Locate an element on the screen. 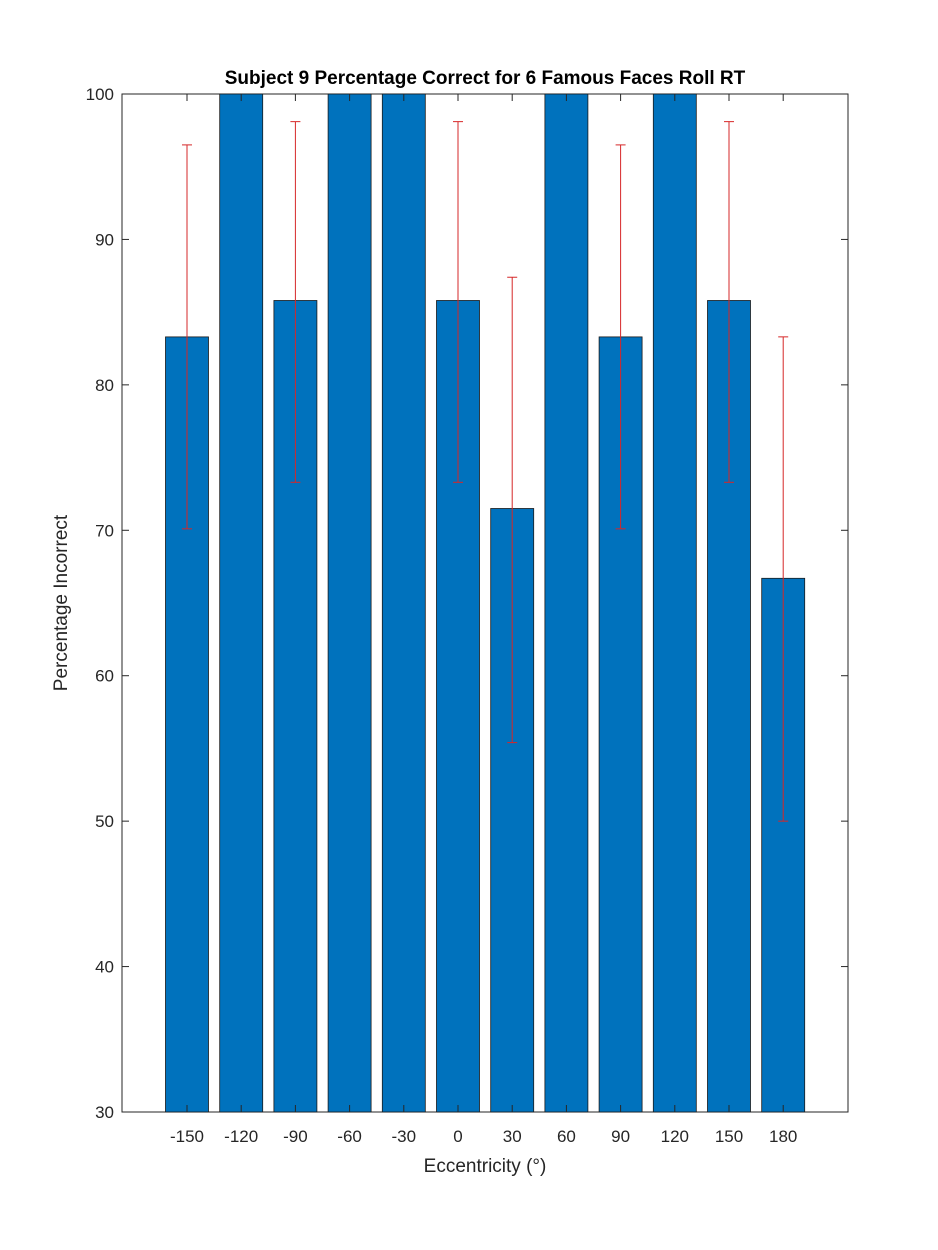 Image resolution: width=938 pixels, height=1250 pixels. x-tick-label: -30 is located at coordinates (404, 1136).